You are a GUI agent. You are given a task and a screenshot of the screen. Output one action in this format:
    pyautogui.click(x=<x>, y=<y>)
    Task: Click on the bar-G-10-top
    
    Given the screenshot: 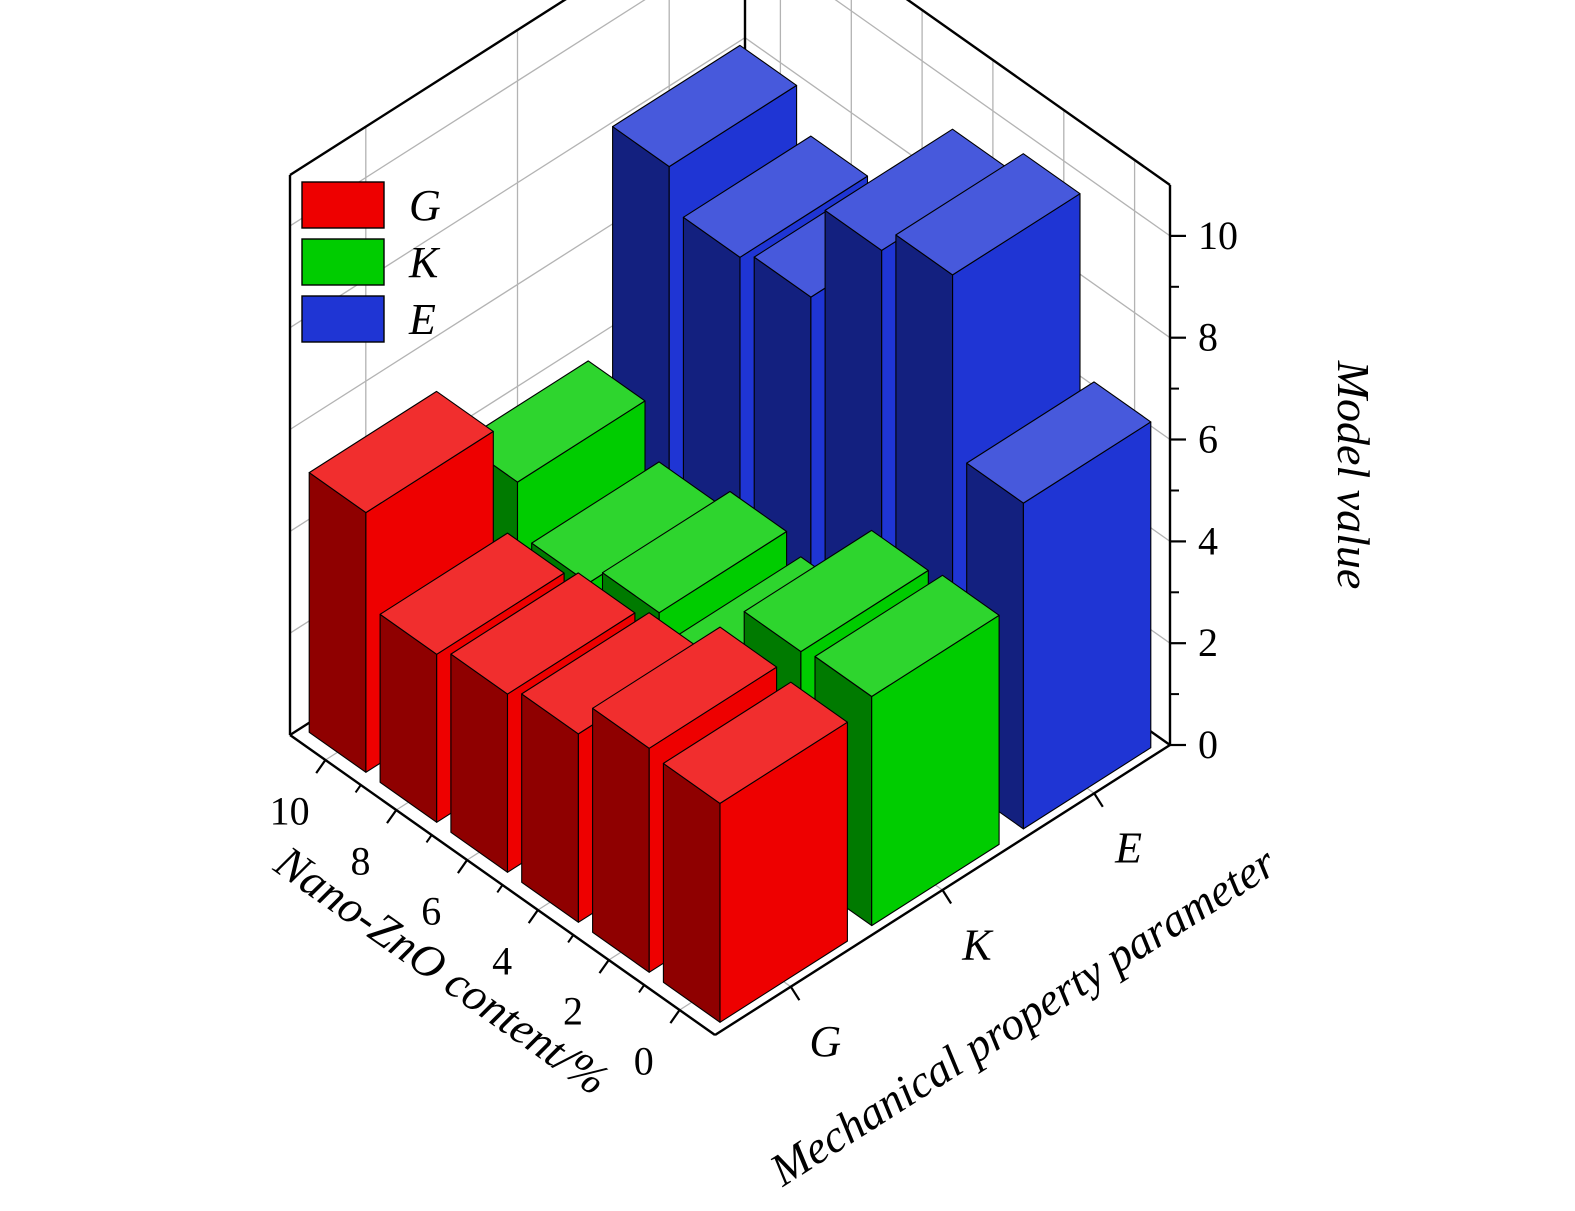 What is the action you would take?
    pyautogui.click(x=401, y=452)
    